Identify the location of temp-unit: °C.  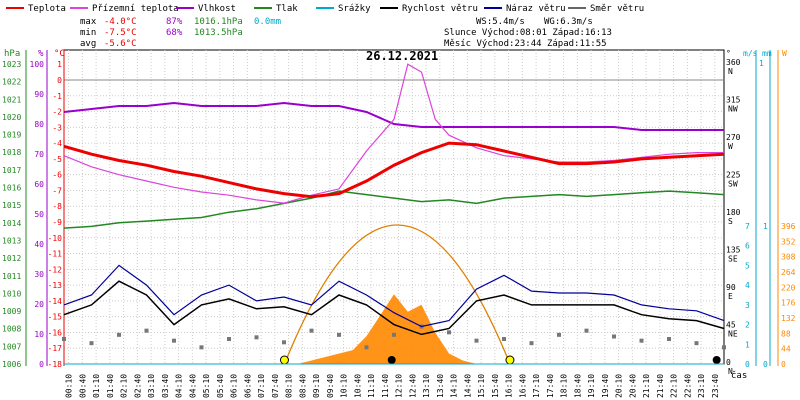
(59, 54).